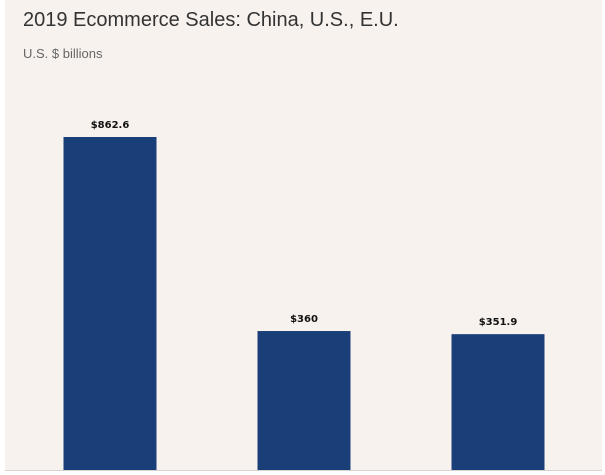 Image resolution: width=605 pixels, height=475 pixels. What do you see at coordinates (304, 400) in the screenshot?
I see `bar-us` at bounding box center [304, 400].